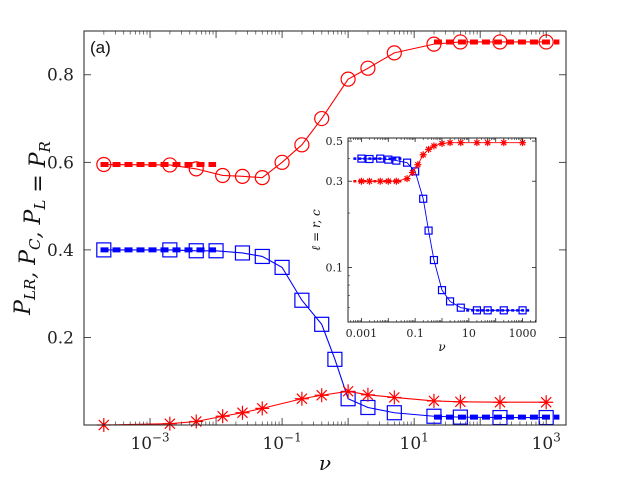 Image resolution: width=623 pixels, height=477 pixels. What do you see at coordinates (441, 347) in the screenshot?
I see `inset-x-axis-label: ν` at bounding box center [441, 347].